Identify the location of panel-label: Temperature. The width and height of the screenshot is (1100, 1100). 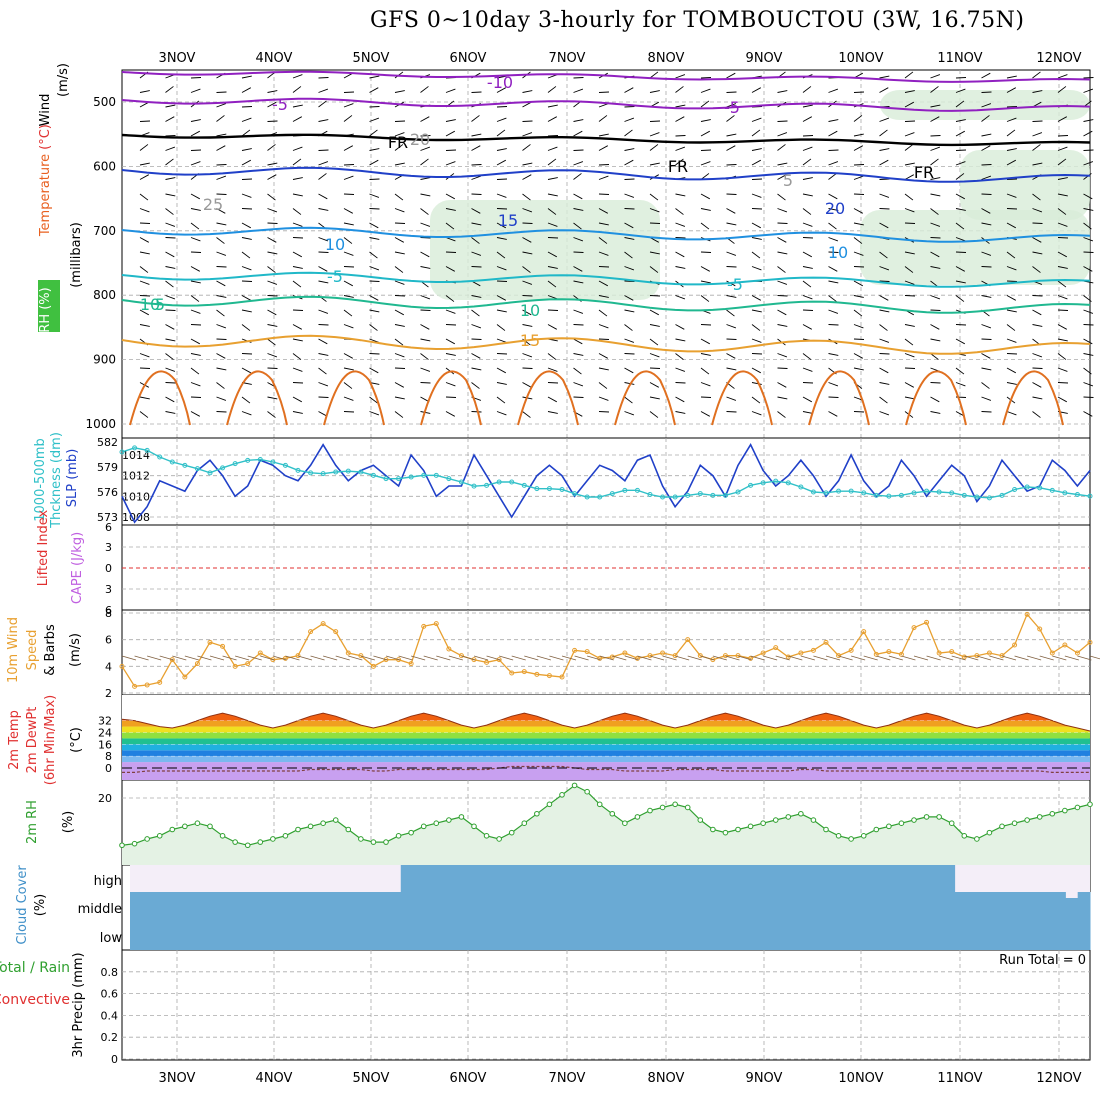
(45, 195).